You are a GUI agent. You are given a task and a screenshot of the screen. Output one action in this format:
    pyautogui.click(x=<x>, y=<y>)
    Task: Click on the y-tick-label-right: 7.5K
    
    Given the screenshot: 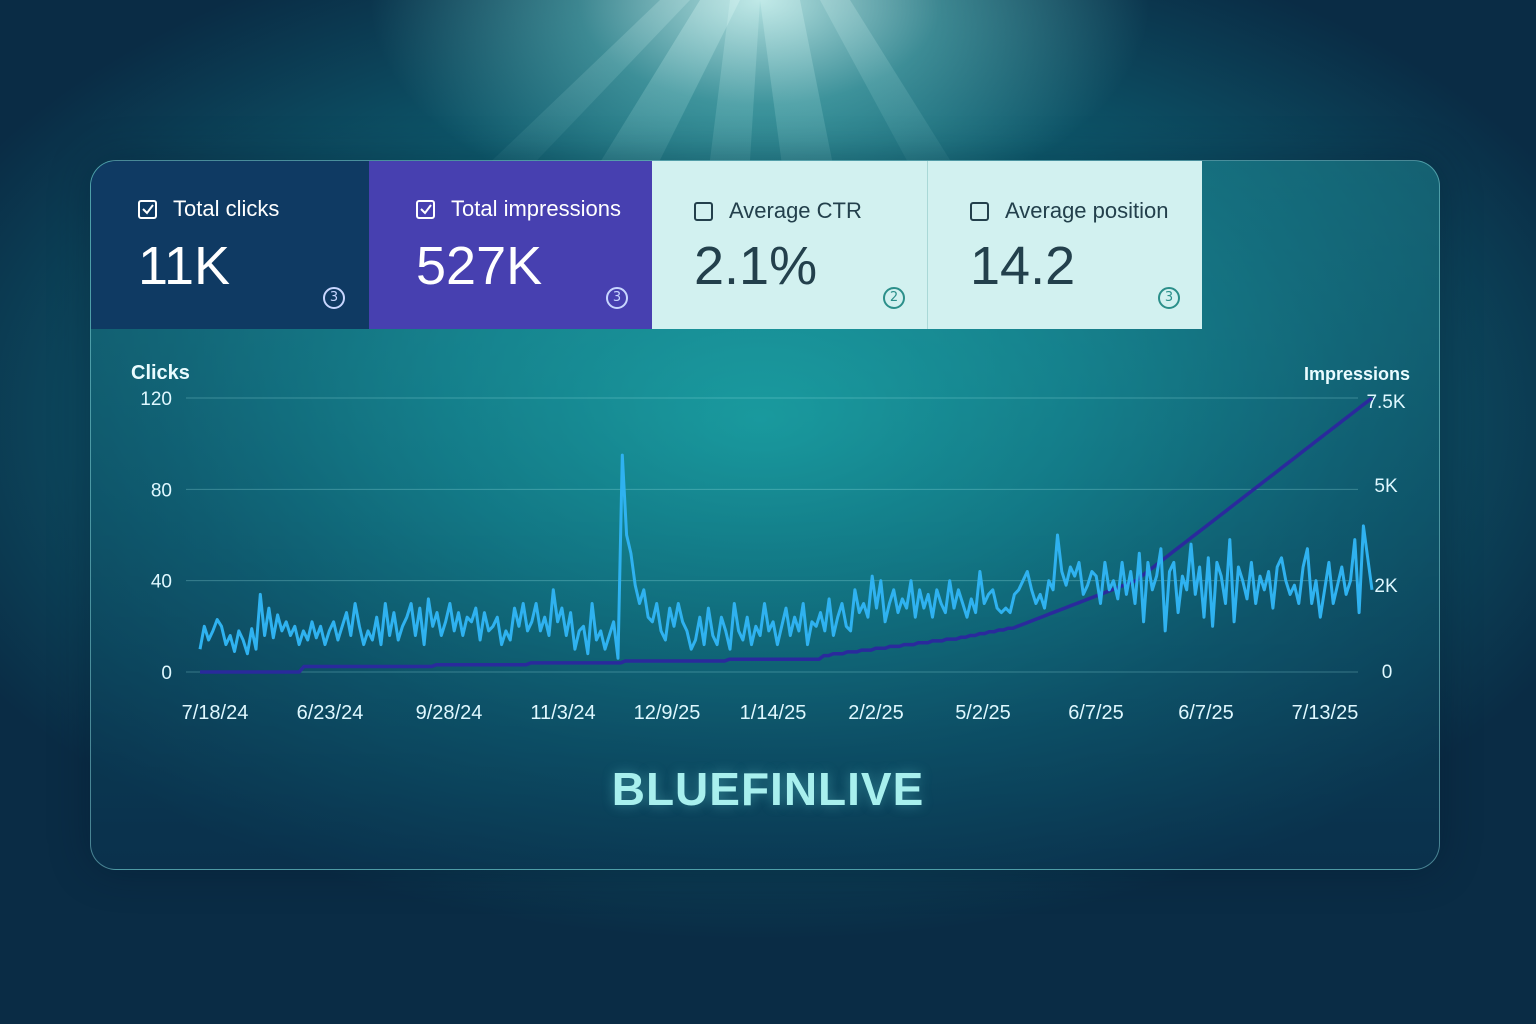 What is the action you would take?
    pyautogui.click(x=1385, y=402)
    